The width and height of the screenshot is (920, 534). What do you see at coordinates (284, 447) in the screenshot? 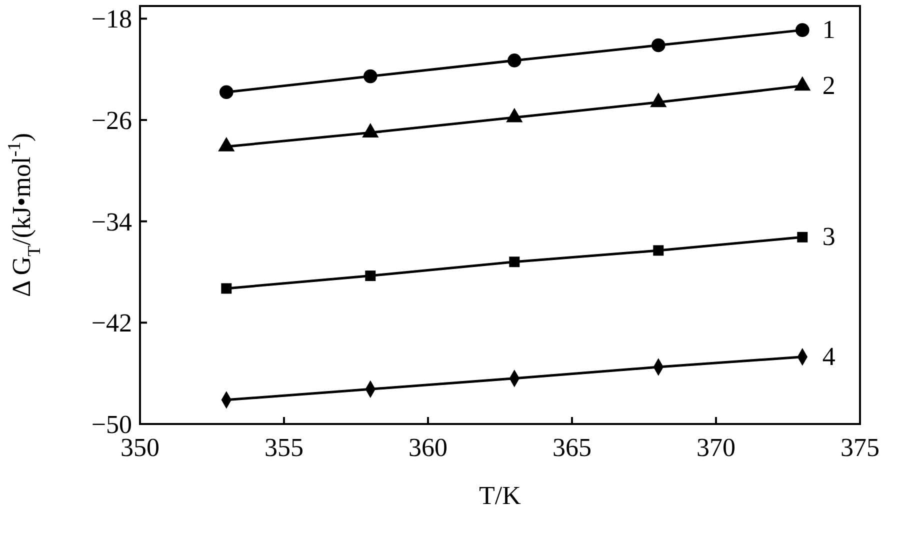
I see `x-tick-label: 355` at bounding box center [284, 447].